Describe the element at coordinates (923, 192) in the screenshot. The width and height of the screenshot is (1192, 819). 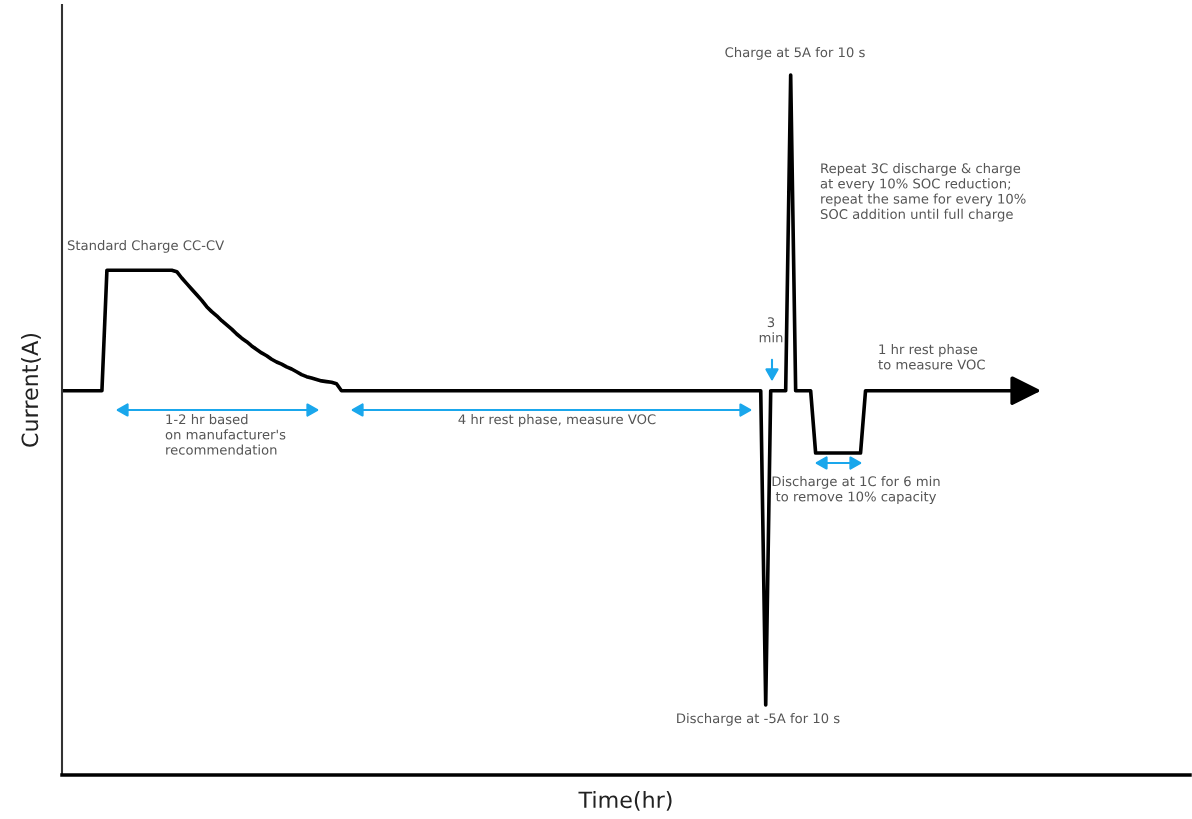
I see `annotation: Repeat 3C discharge & charge at every 10% SOC reduction; repeat the same for every 10% SOC addition until full charge` at that location.